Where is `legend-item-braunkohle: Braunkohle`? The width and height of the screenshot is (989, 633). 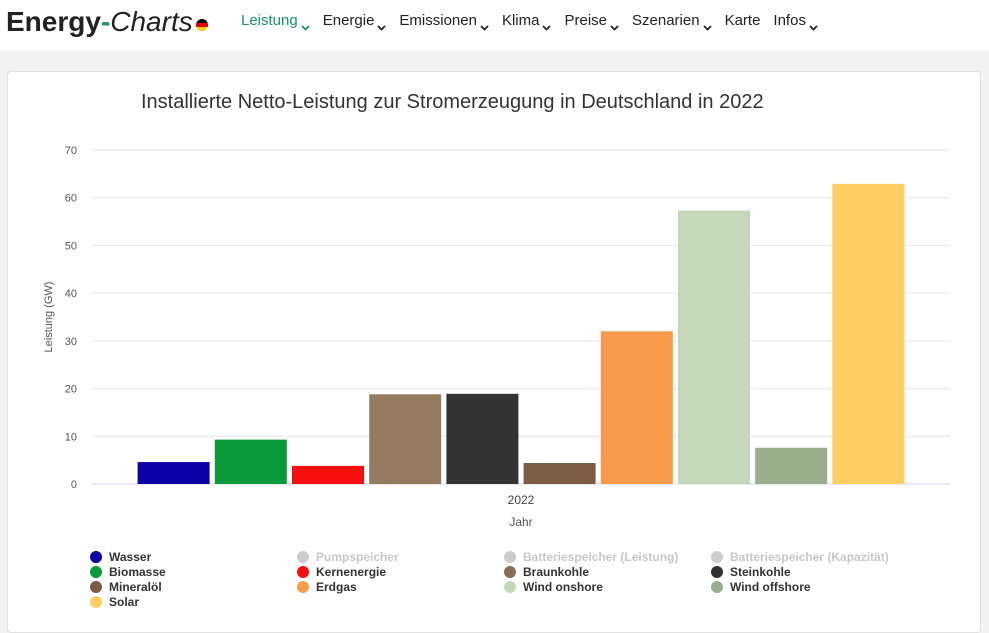
legend-item-braunkohle: Braunkohle is located at coordinates (546, 572).